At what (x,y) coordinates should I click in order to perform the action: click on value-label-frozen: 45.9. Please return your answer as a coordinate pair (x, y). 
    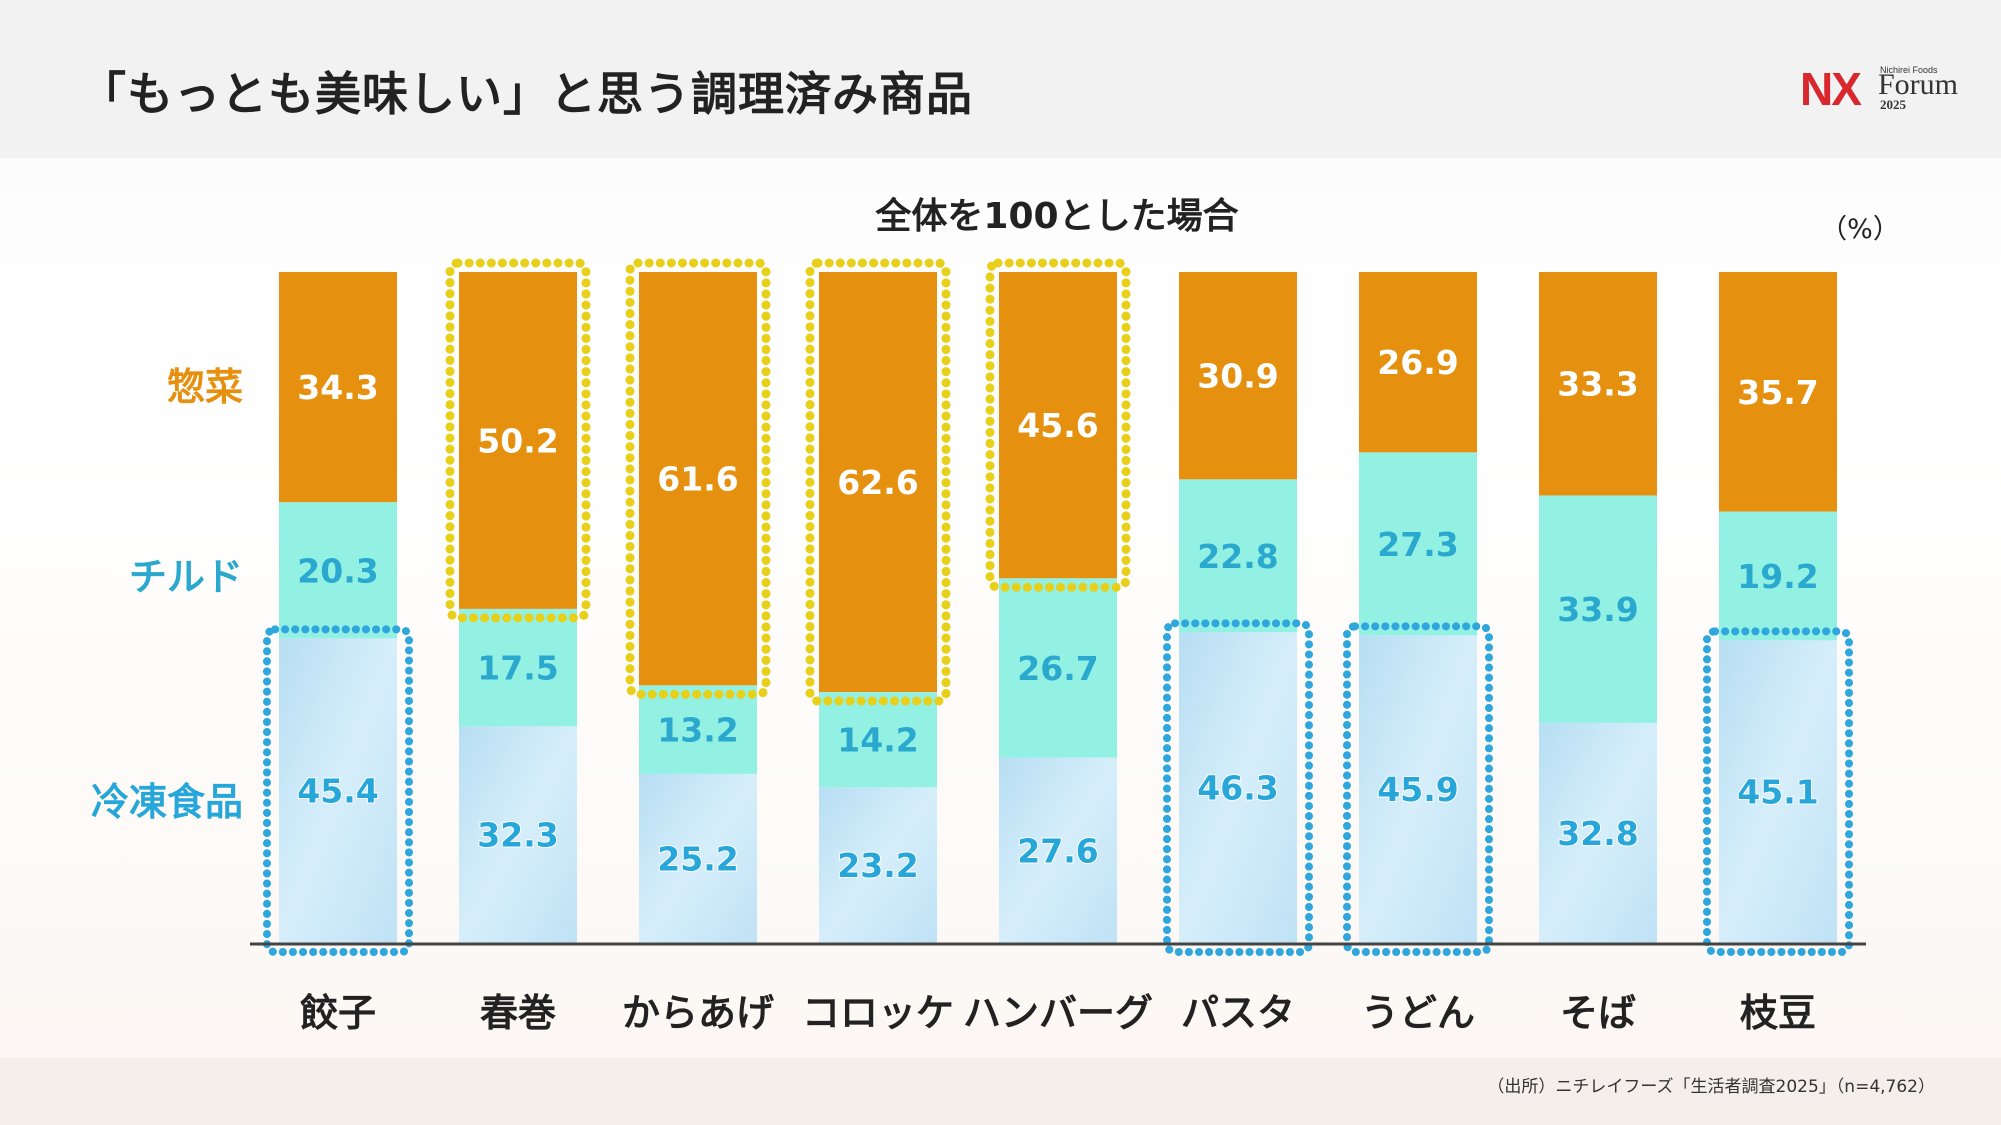
    Looking at the image, I should click on (1417, 789).